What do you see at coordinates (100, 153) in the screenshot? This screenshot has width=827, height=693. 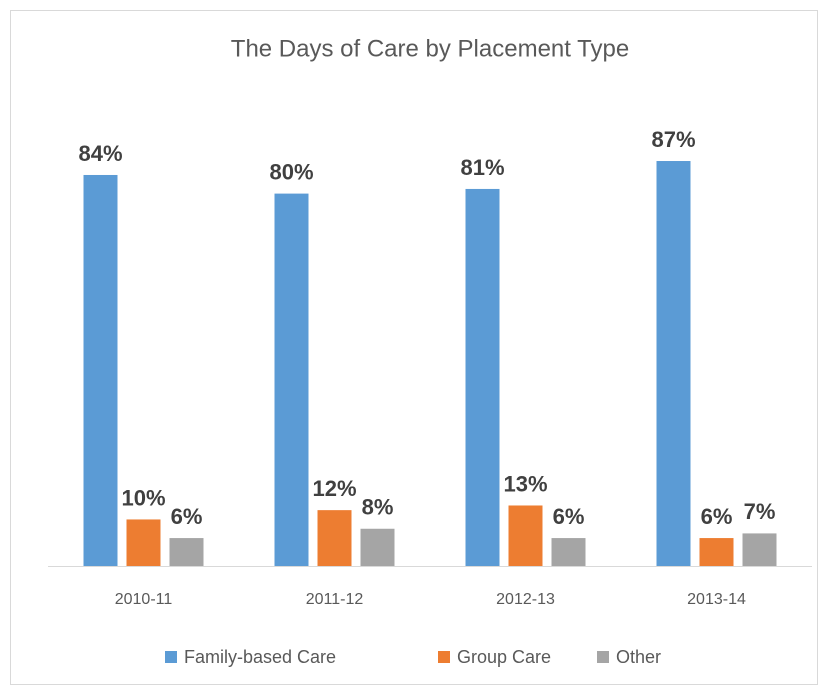 I see `value-label: 84%` at bounding box center [100, 153].